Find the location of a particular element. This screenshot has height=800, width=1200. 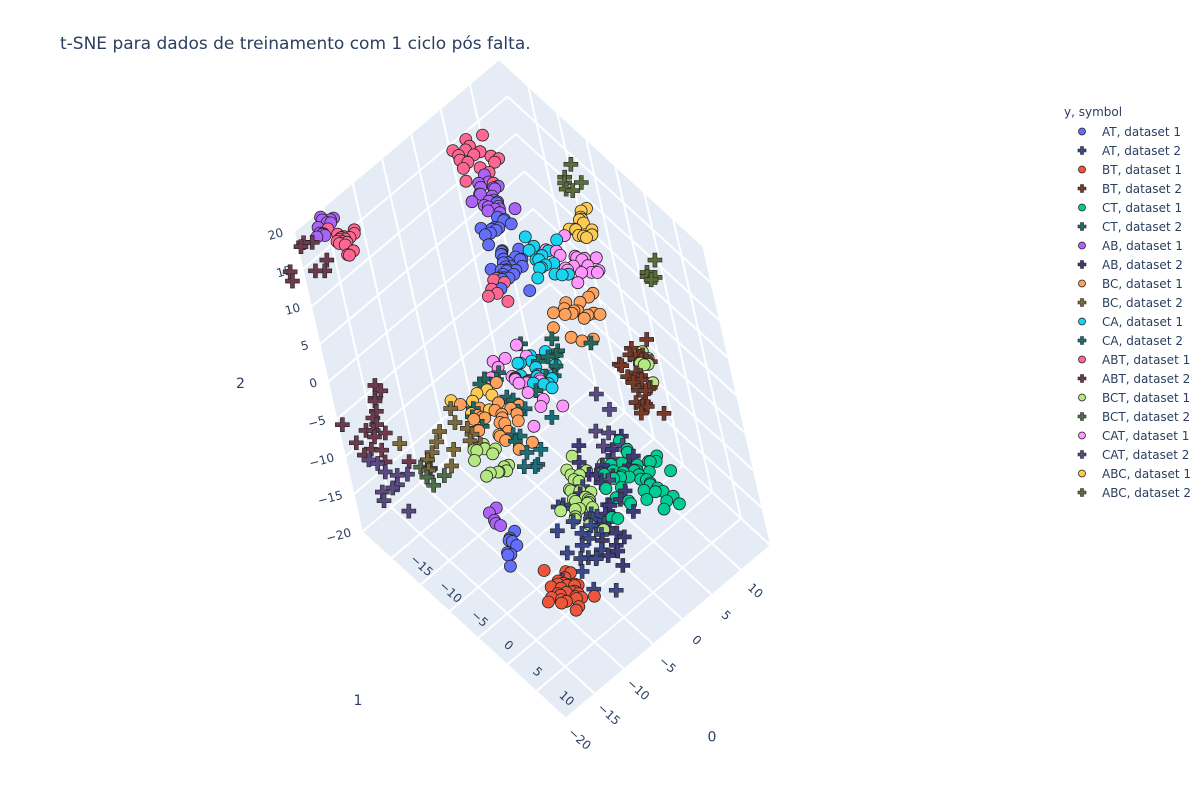

legend-label: AB, dataset 1 is located at coordinates (1142, 245).